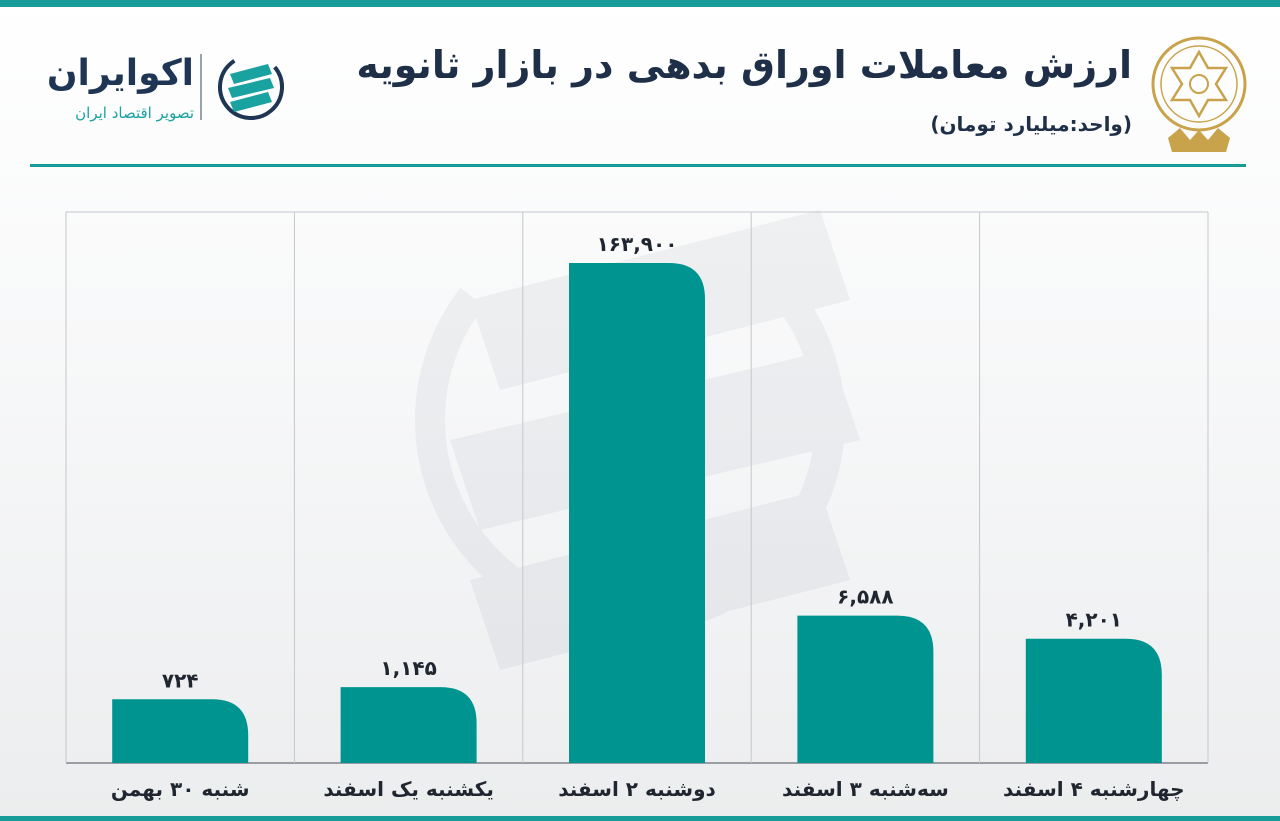  I want to click on category-label: دوشنبه ۲ اسفند, so click(637, 789).